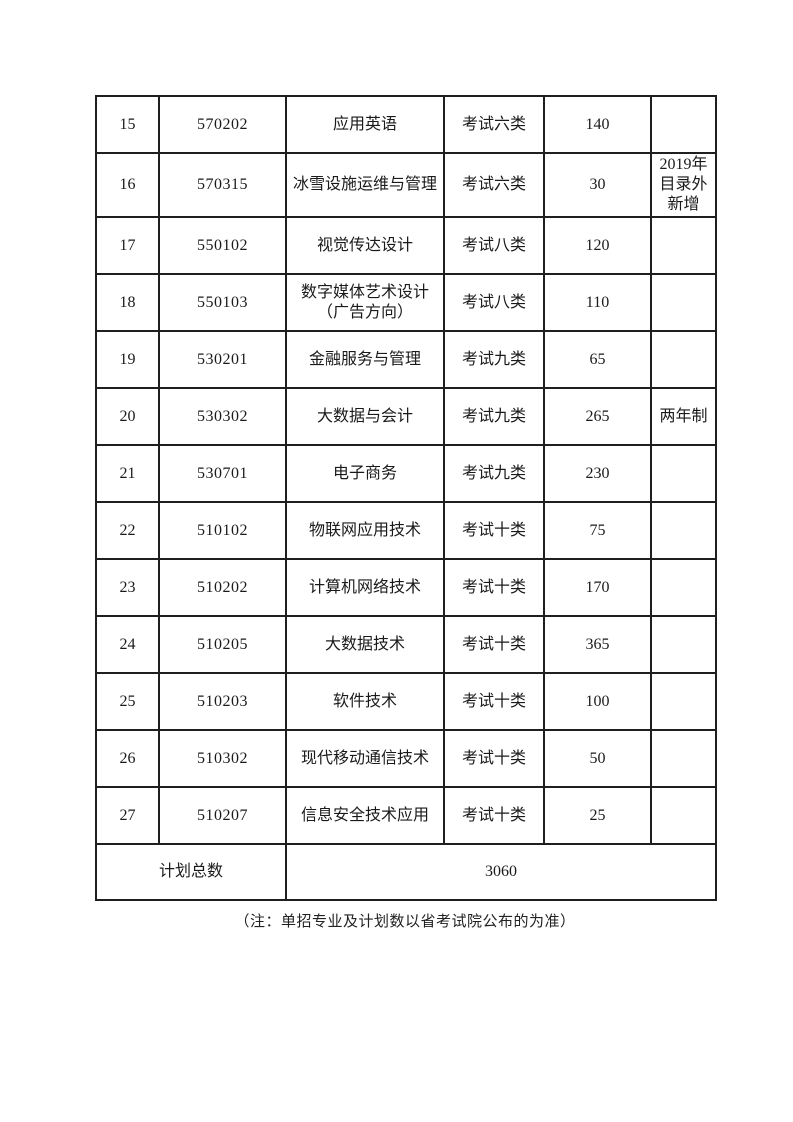 This screenshot has height=1122, width=793. I want to click on cell-row-number: 22, so click(127, 530).